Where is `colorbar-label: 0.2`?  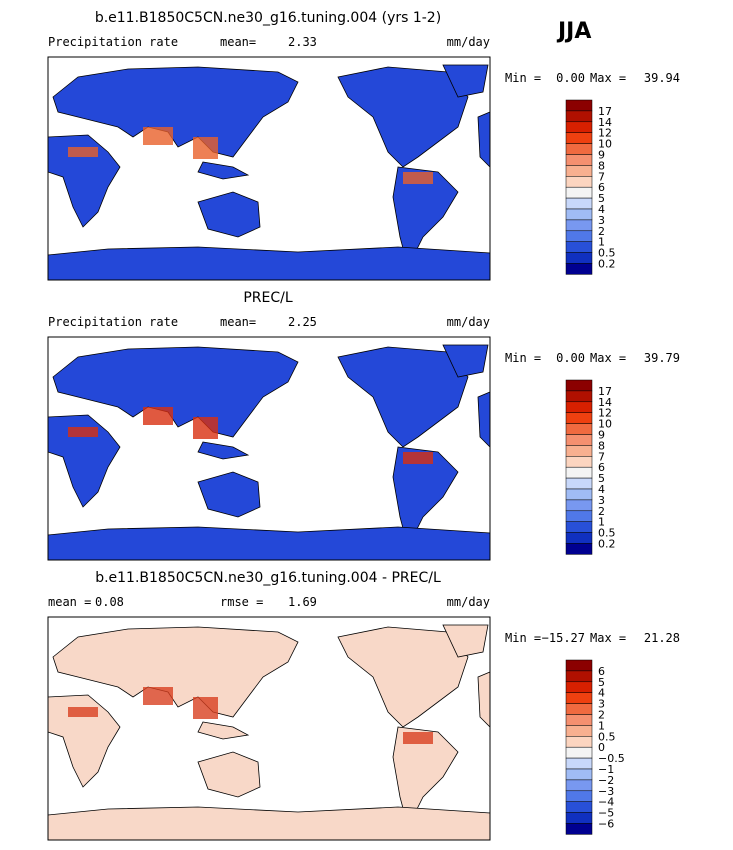 colorbar-label: 0.2 is located at coordinates (607, 264).